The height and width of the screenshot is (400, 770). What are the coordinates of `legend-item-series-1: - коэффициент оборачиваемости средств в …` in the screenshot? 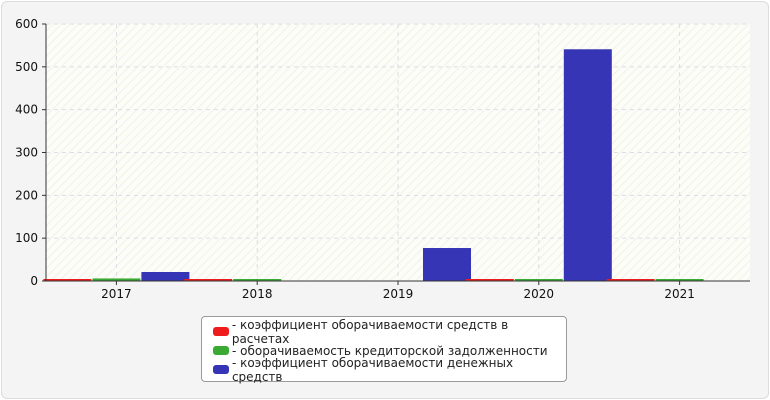 It's located at (389, 332).